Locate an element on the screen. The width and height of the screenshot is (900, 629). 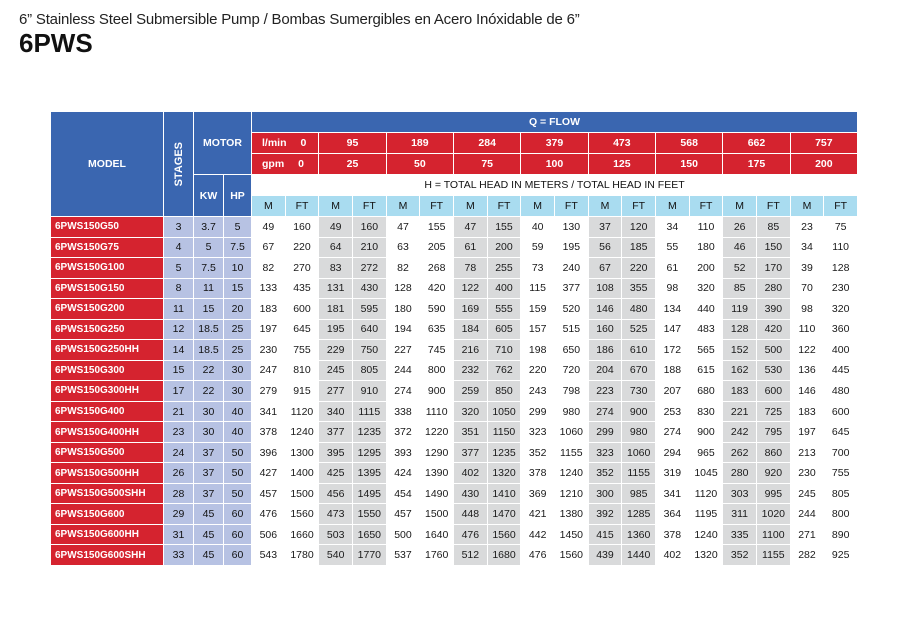
head-meters-cell: 82 is located at coordinates (268, 268).